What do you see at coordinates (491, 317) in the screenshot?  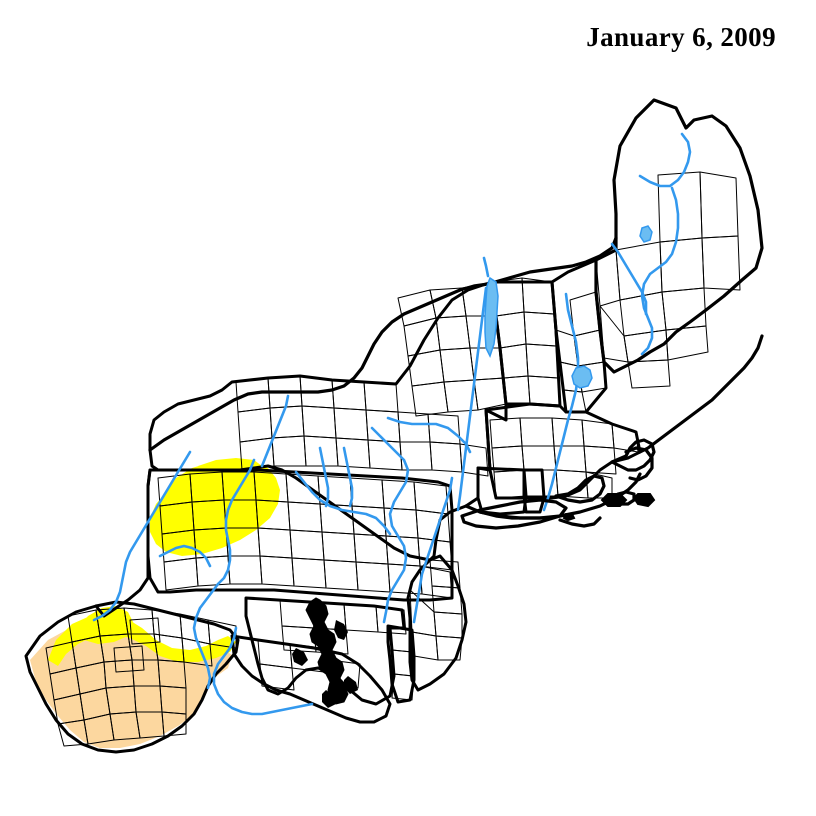 I see `lake-champlain` at bounding box center [491, 317].